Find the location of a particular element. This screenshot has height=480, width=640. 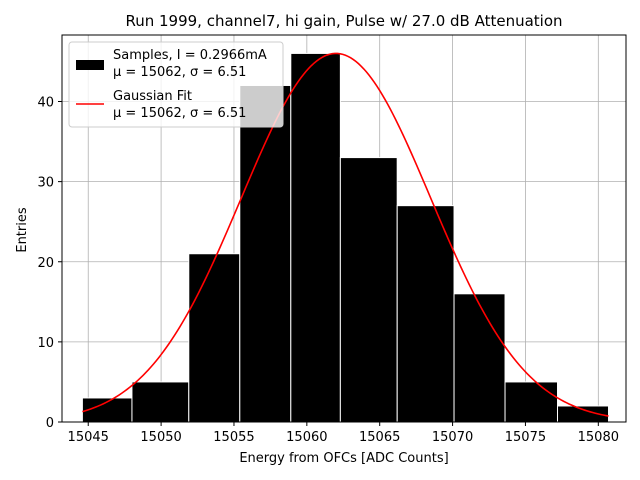

x-axis-ticks: 15045 15050 15055 15060 15065 15070 15075 15080 is located at coordinates (343, 433).